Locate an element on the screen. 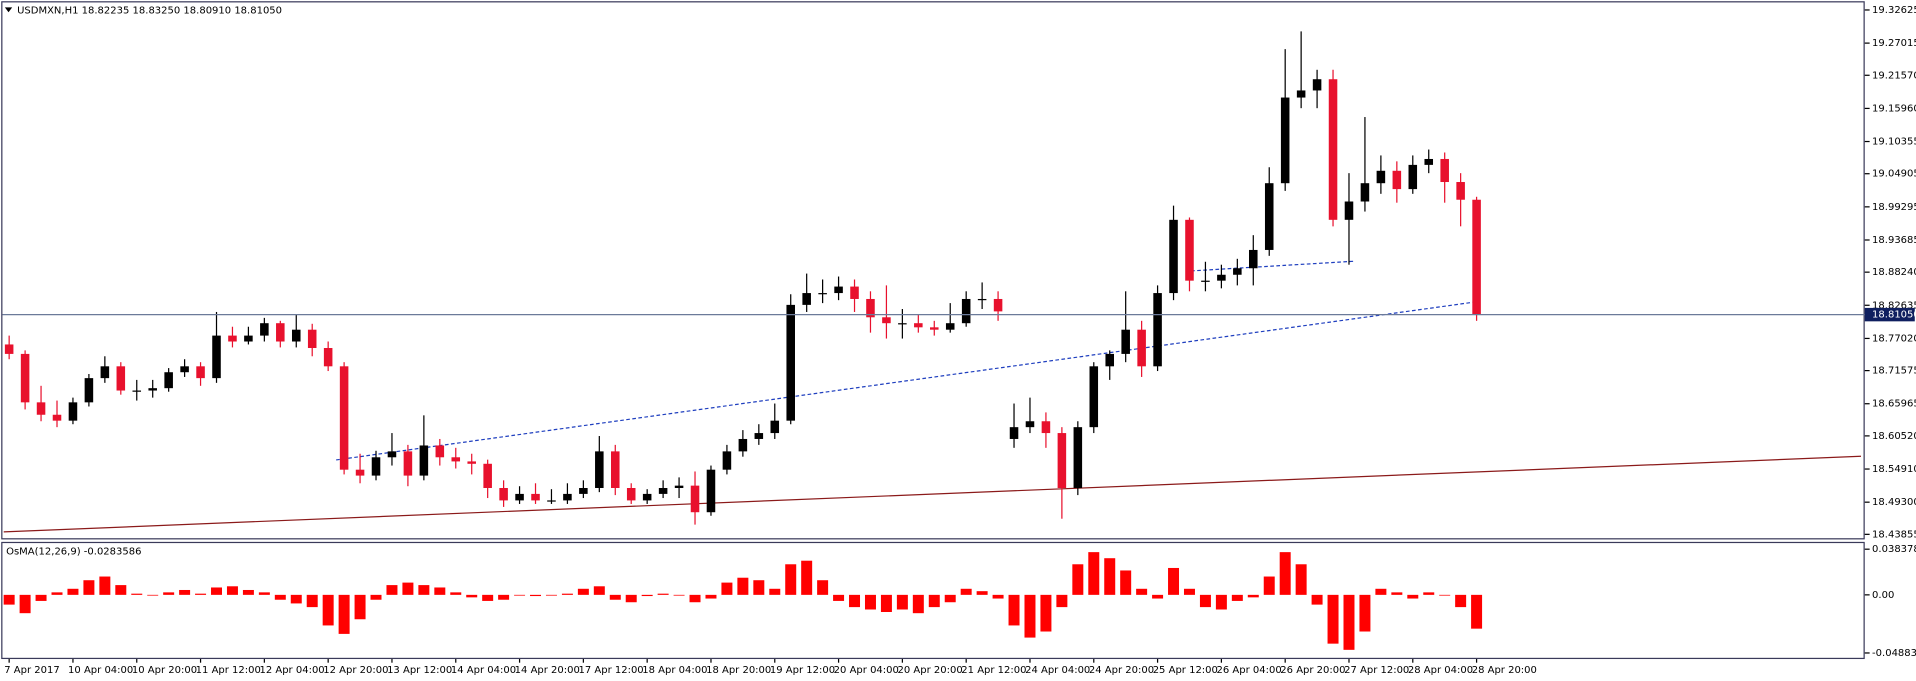  x-tick-label: 28 Apr 04:00 is located at coordinates (1440, 670).